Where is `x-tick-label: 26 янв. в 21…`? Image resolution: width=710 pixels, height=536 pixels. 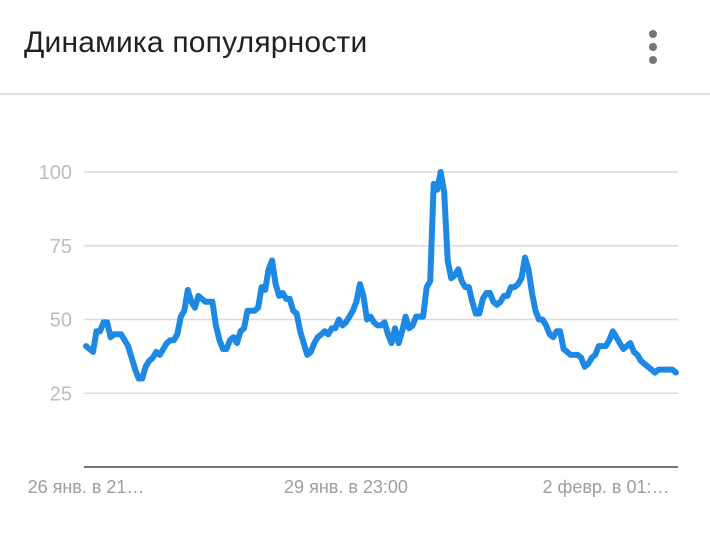
x-tick-label: 26 янв. в 21… is located at coordinates (86, 487).